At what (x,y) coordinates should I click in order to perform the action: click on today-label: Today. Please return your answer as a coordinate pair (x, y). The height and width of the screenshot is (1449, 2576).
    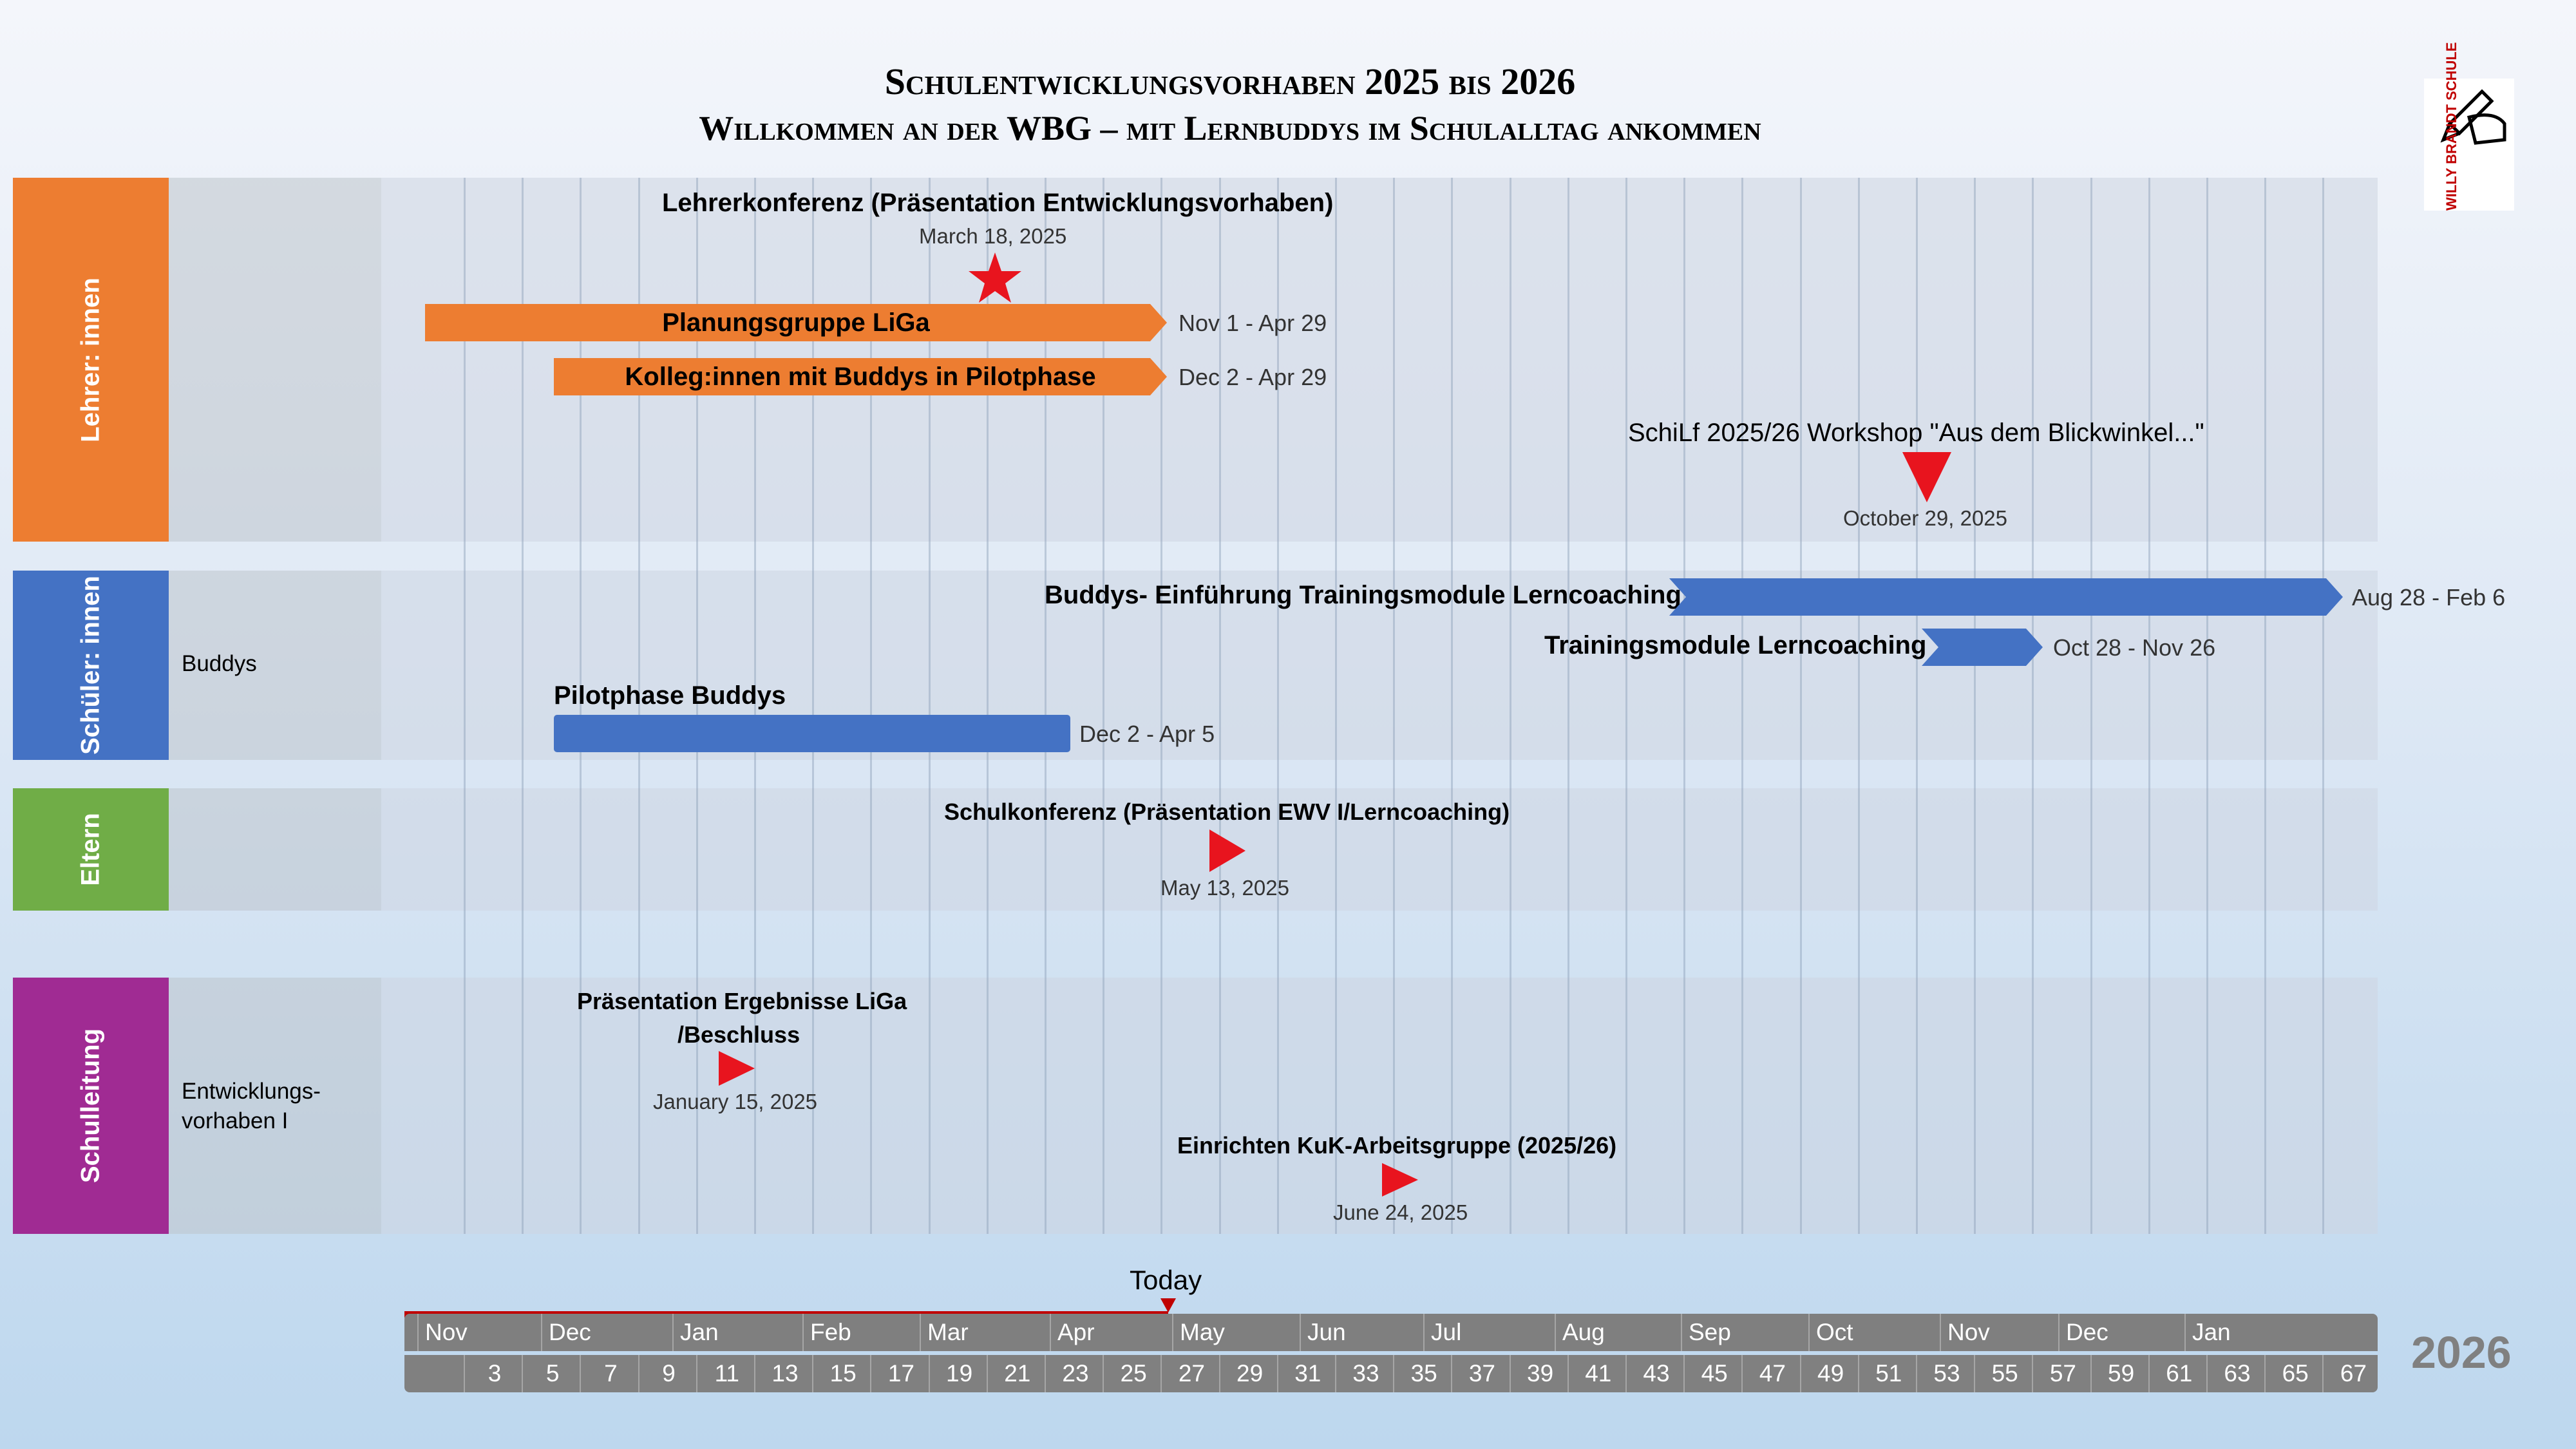
    Looking at the image, I should click on (1166, 1280).